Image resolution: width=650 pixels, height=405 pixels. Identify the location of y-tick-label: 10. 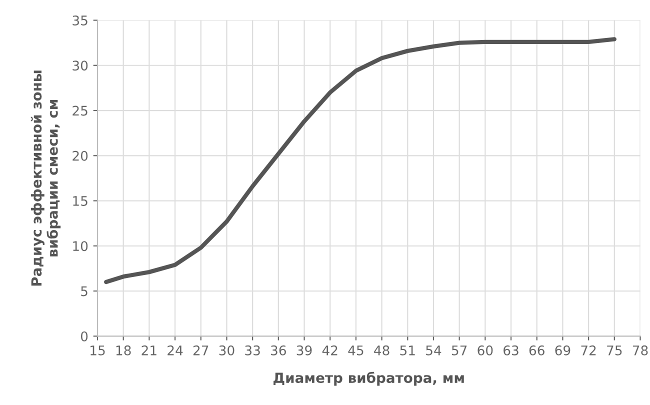
(80, 246).